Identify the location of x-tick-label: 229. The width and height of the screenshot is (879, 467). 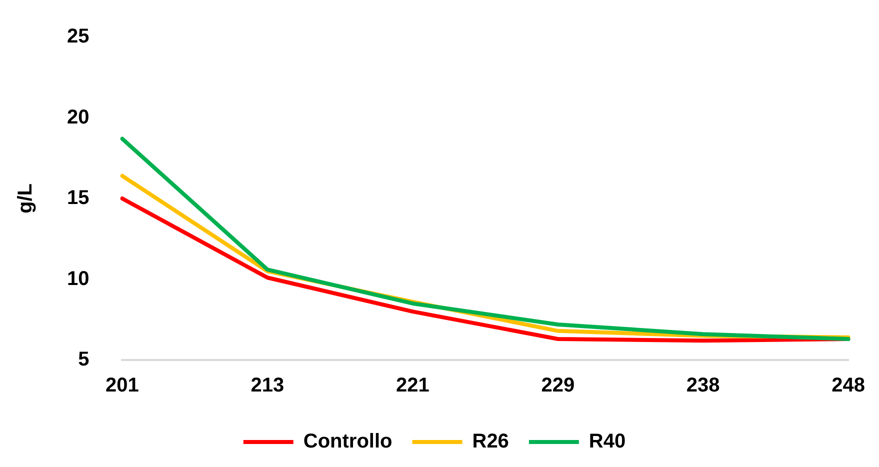
(558, 385).